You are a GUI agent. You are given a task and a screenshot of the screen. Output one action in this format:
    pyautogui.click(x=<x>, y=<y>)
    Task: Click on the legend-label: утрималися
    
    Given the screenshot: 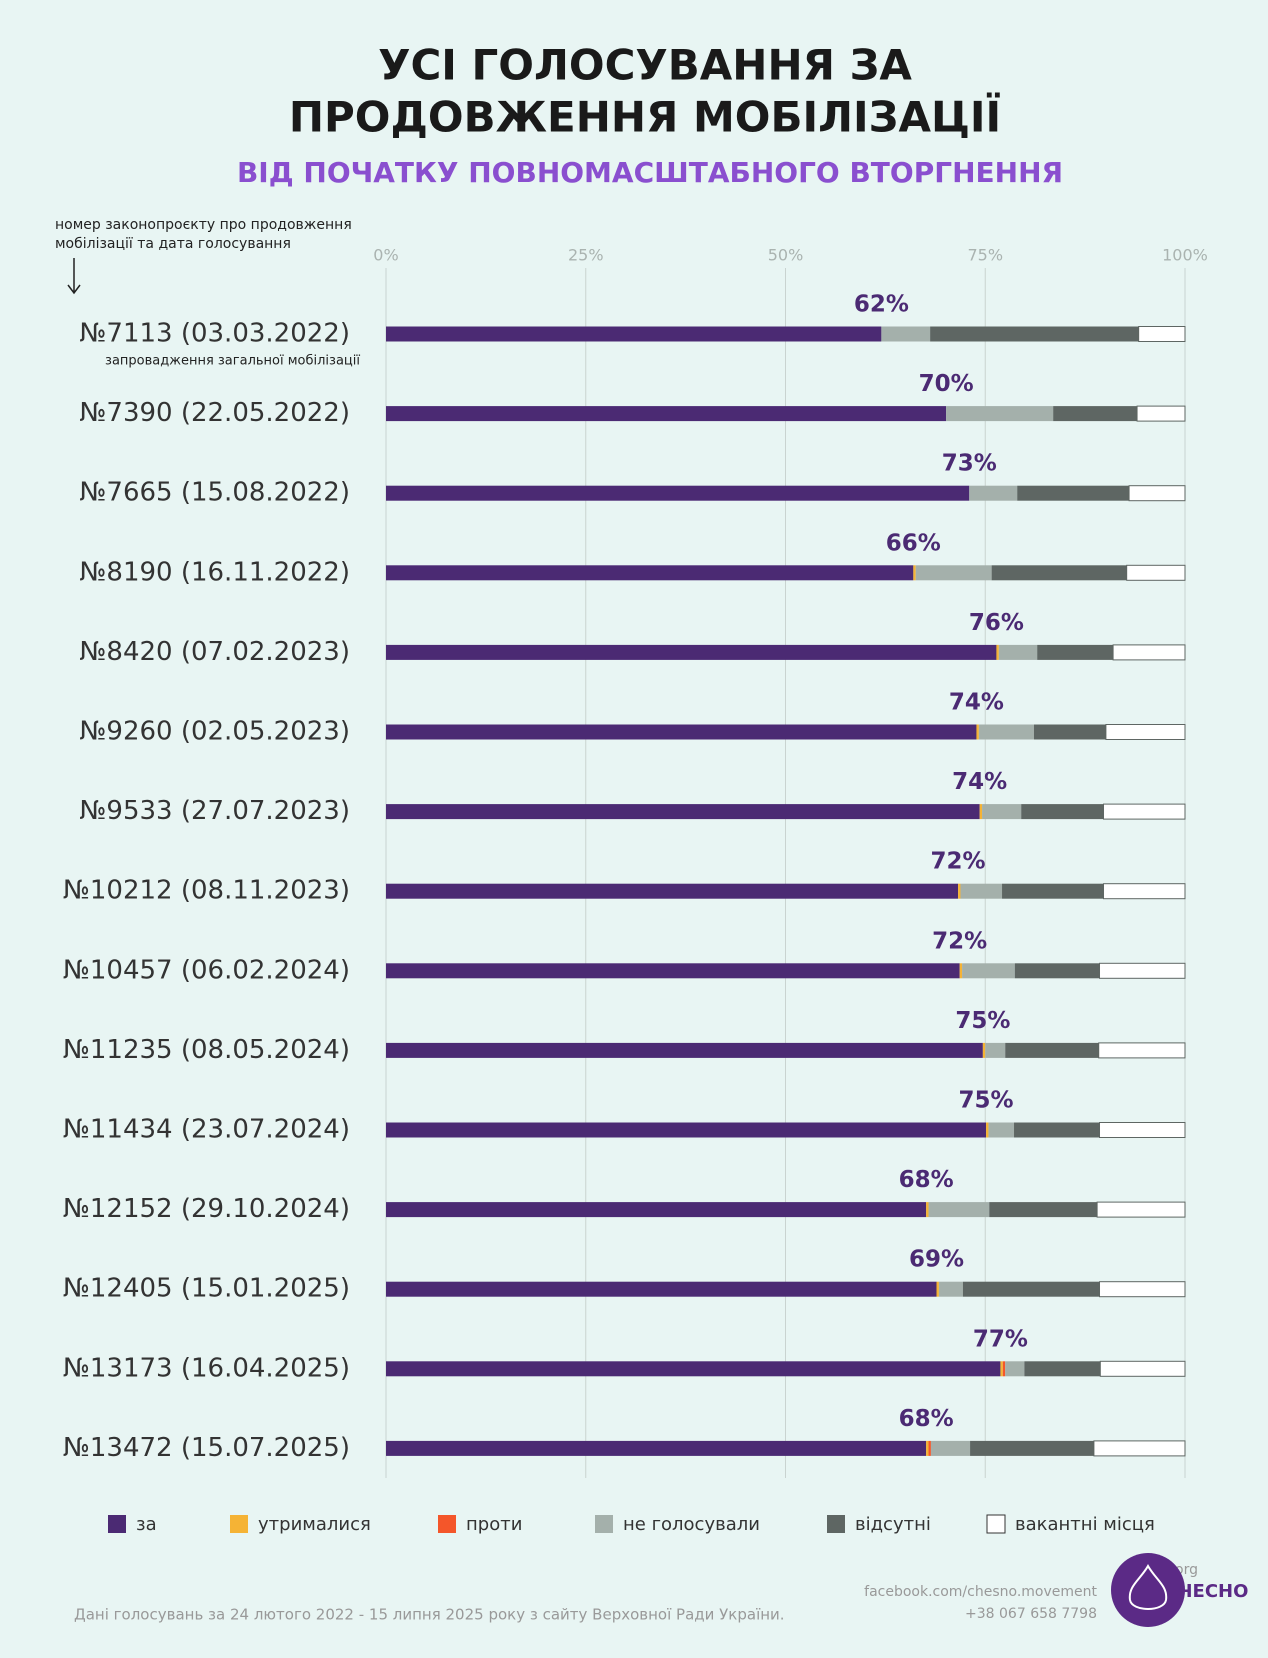 What is the action you would take?
    pyautogui.click(x=314, y=1524)
    